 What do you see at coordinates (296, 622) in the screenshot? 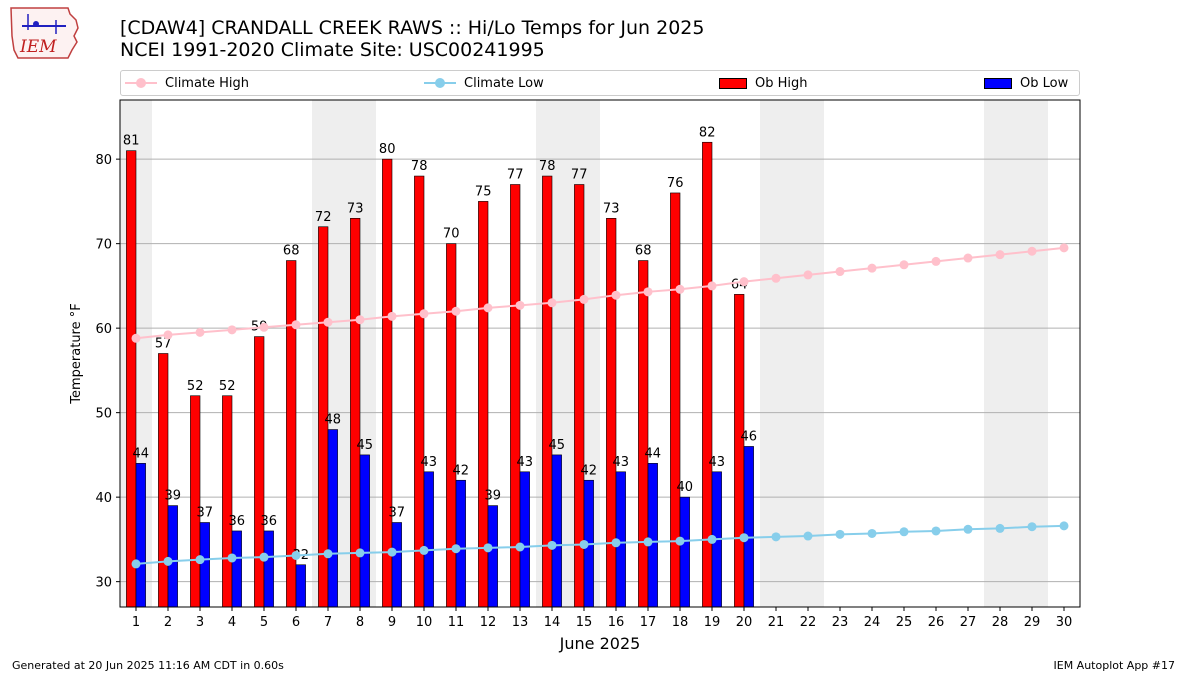
I see `xtick-label-6: 6` at bounding box center [296, 622].